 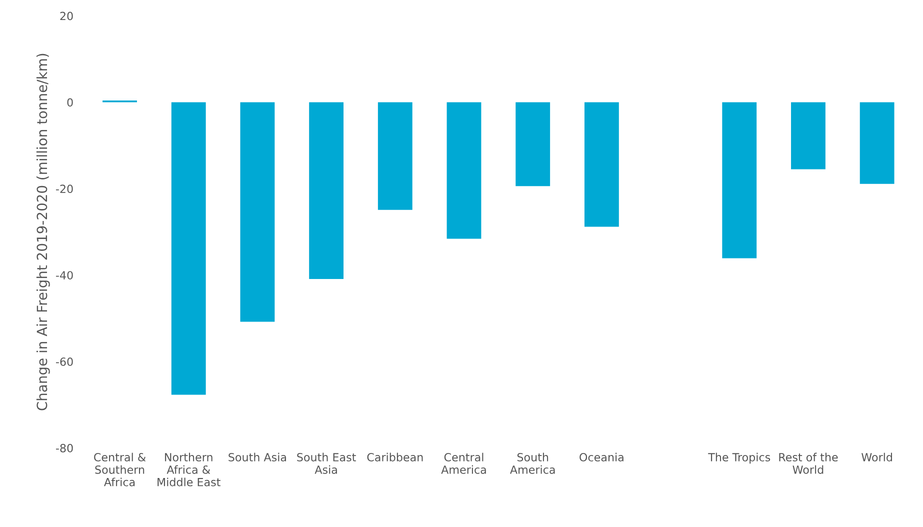 I want to click on x-tick-label: Caribbean, so click(x=395, y=457).